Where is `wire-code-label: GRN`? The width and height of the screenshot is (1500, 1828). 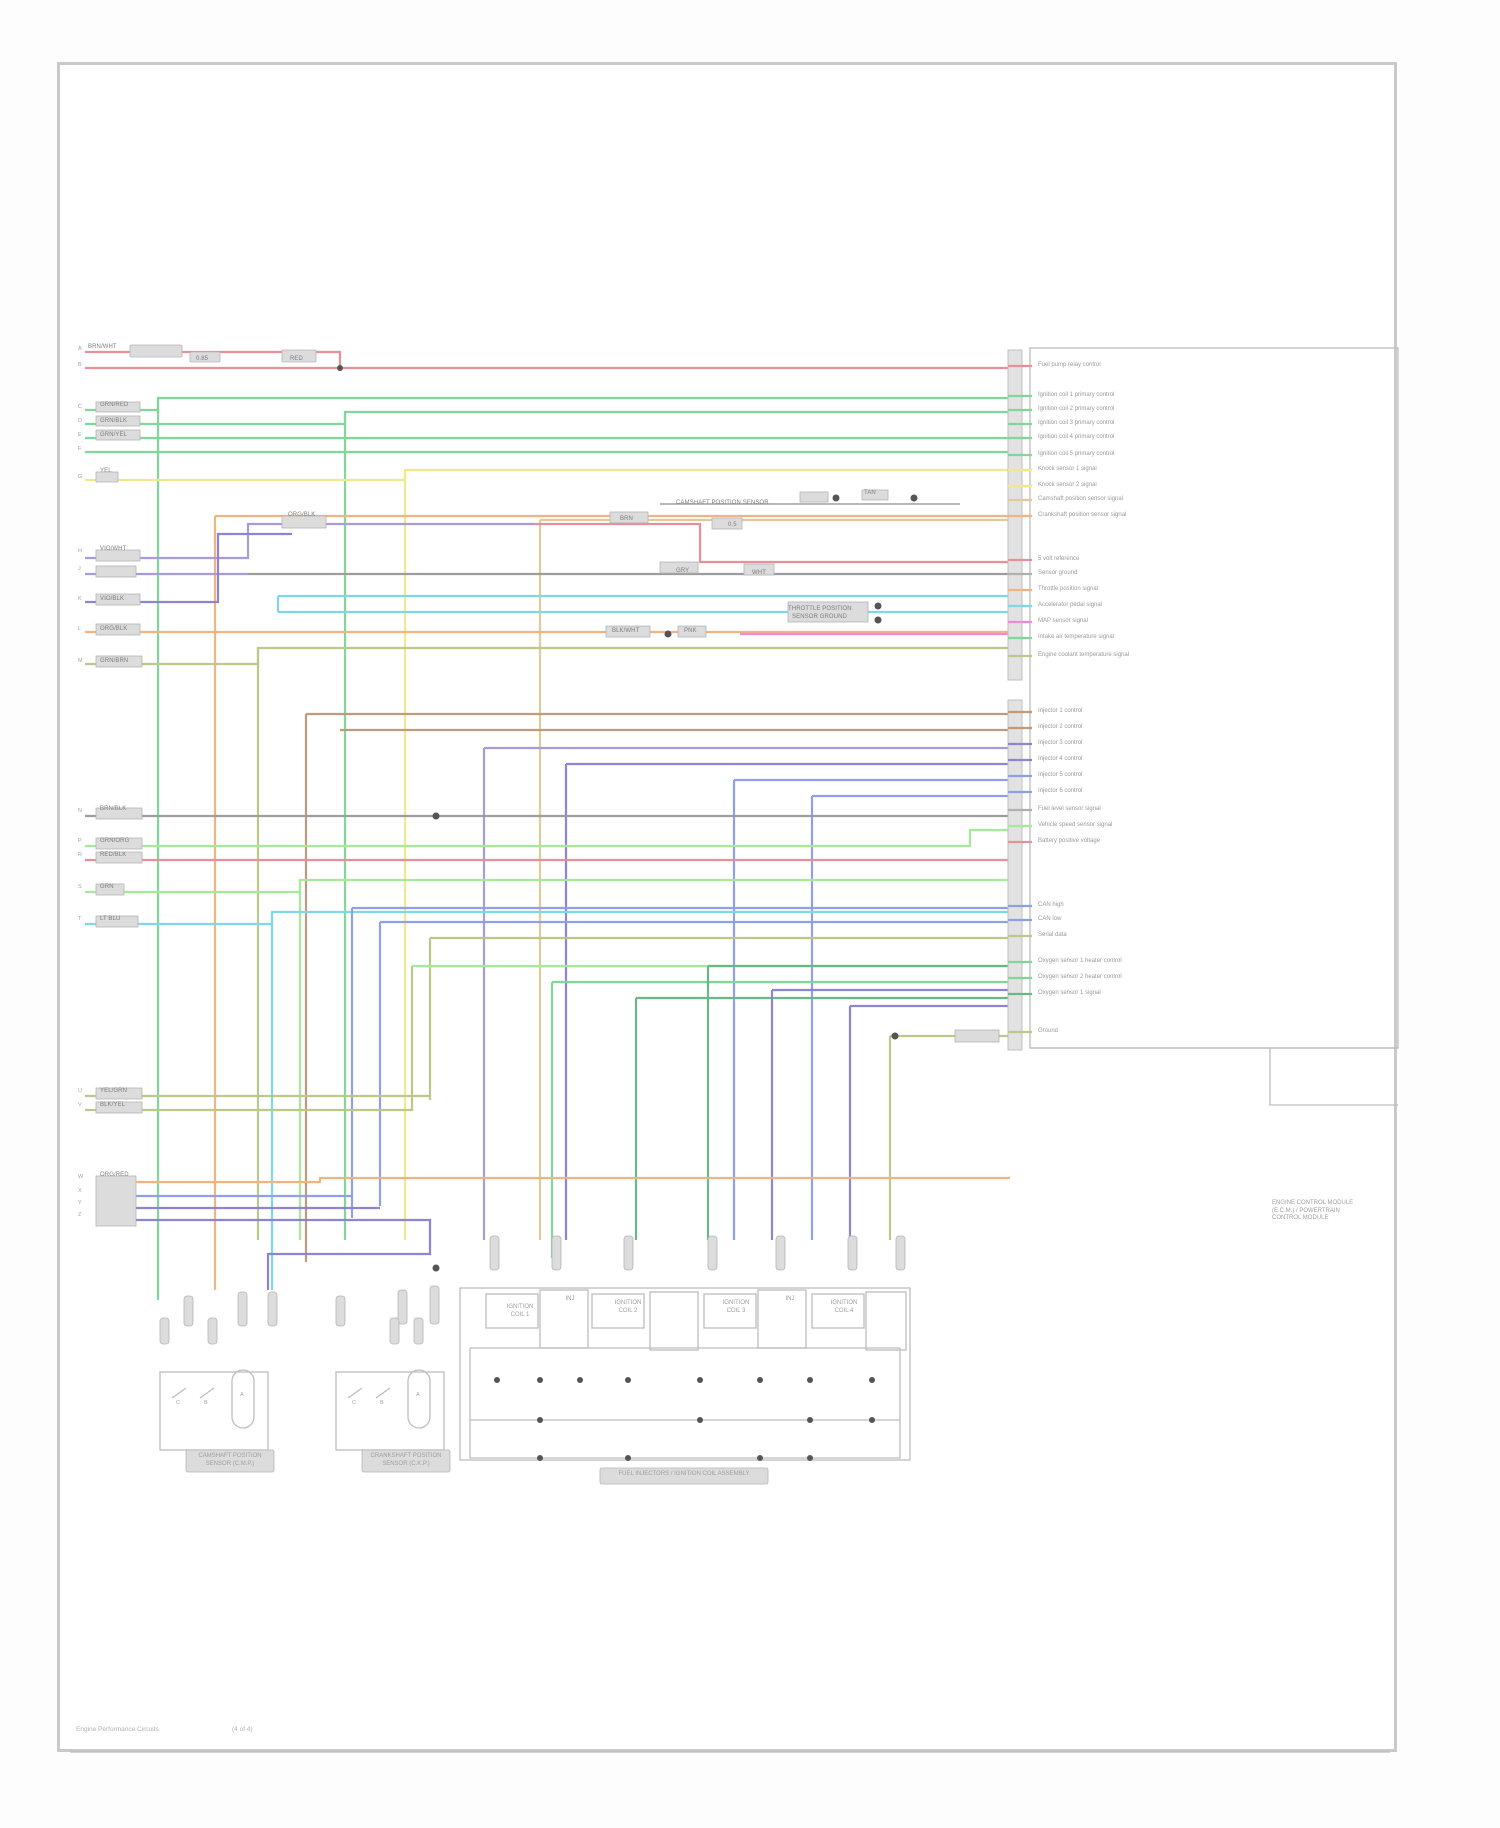
wire-code-label: GRN is located at coordinates (107, 887).